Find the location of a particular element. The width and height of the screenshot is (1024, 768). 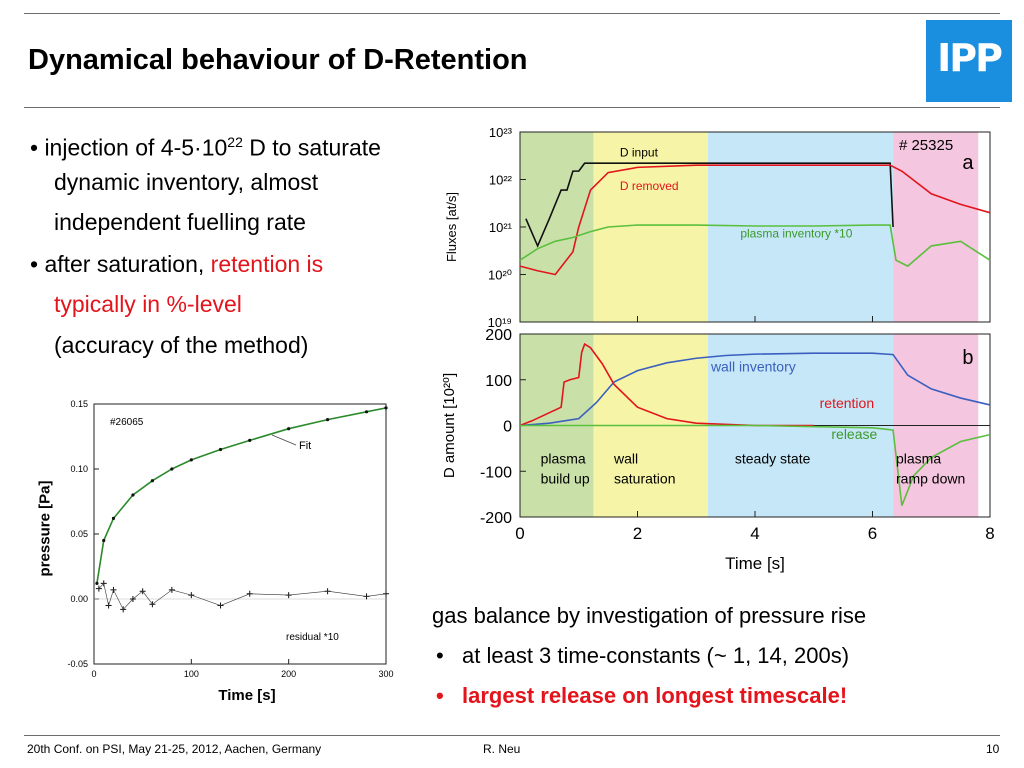

b-y-tick-label: 0 is located at coordinates (507, 427).